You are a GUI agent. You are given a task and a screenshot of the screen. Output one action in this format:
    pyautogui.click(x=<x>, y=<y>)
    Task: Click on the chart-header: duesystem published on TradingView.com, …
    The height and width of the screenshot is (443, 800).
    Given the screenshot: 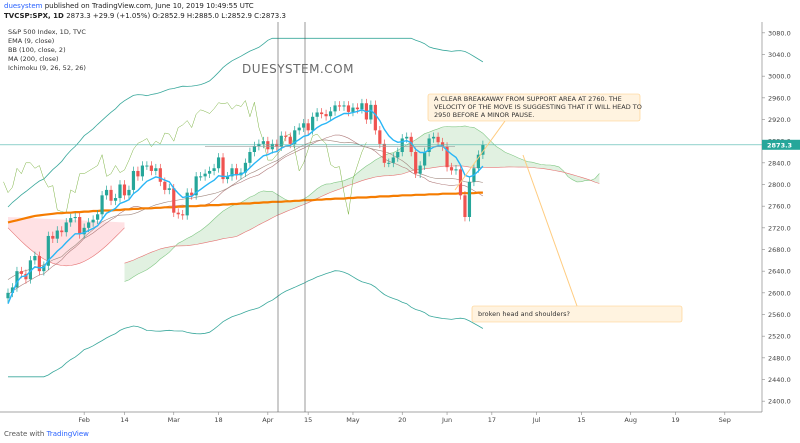 What is the action you would take?
    pyautogui.click(x=400, y=11)
    